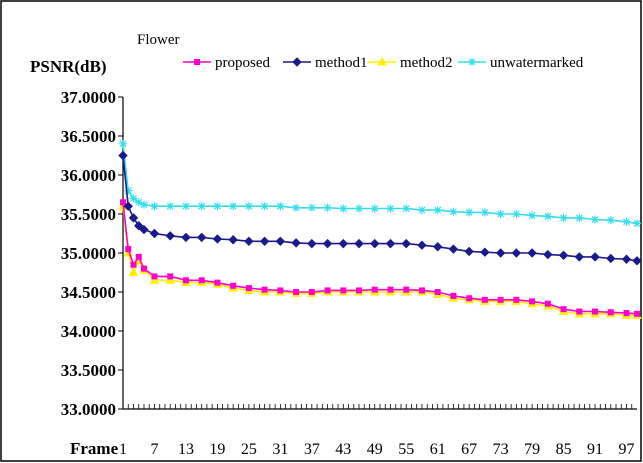 The height and width of the screenshot is (463, 643). Describe the element at coordinates (88, 370) in the screenshot. I see `y-tick-label: 33.5000` at that location.